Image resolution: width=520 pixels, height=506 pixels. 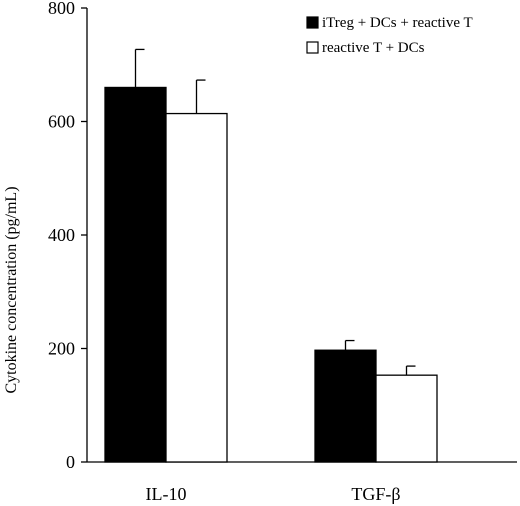 I want to click on x-category-label: IL-10, so click(x=166, y=494).